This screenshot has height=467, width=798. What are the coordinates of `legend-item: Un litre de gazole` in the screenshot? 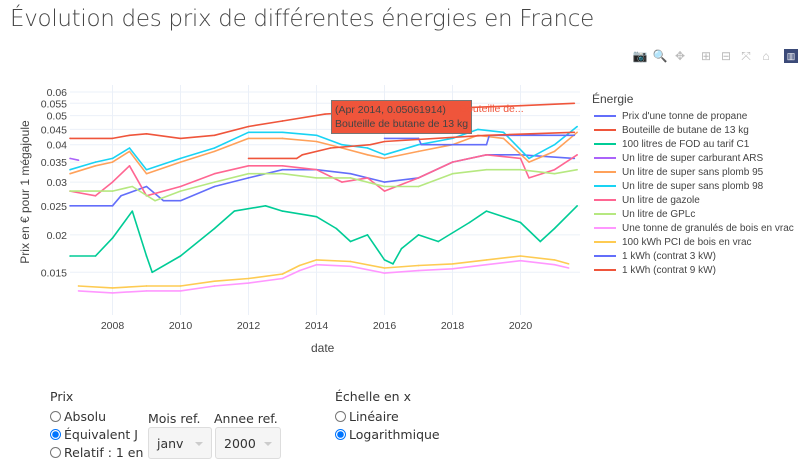 It's located at (693, 200).